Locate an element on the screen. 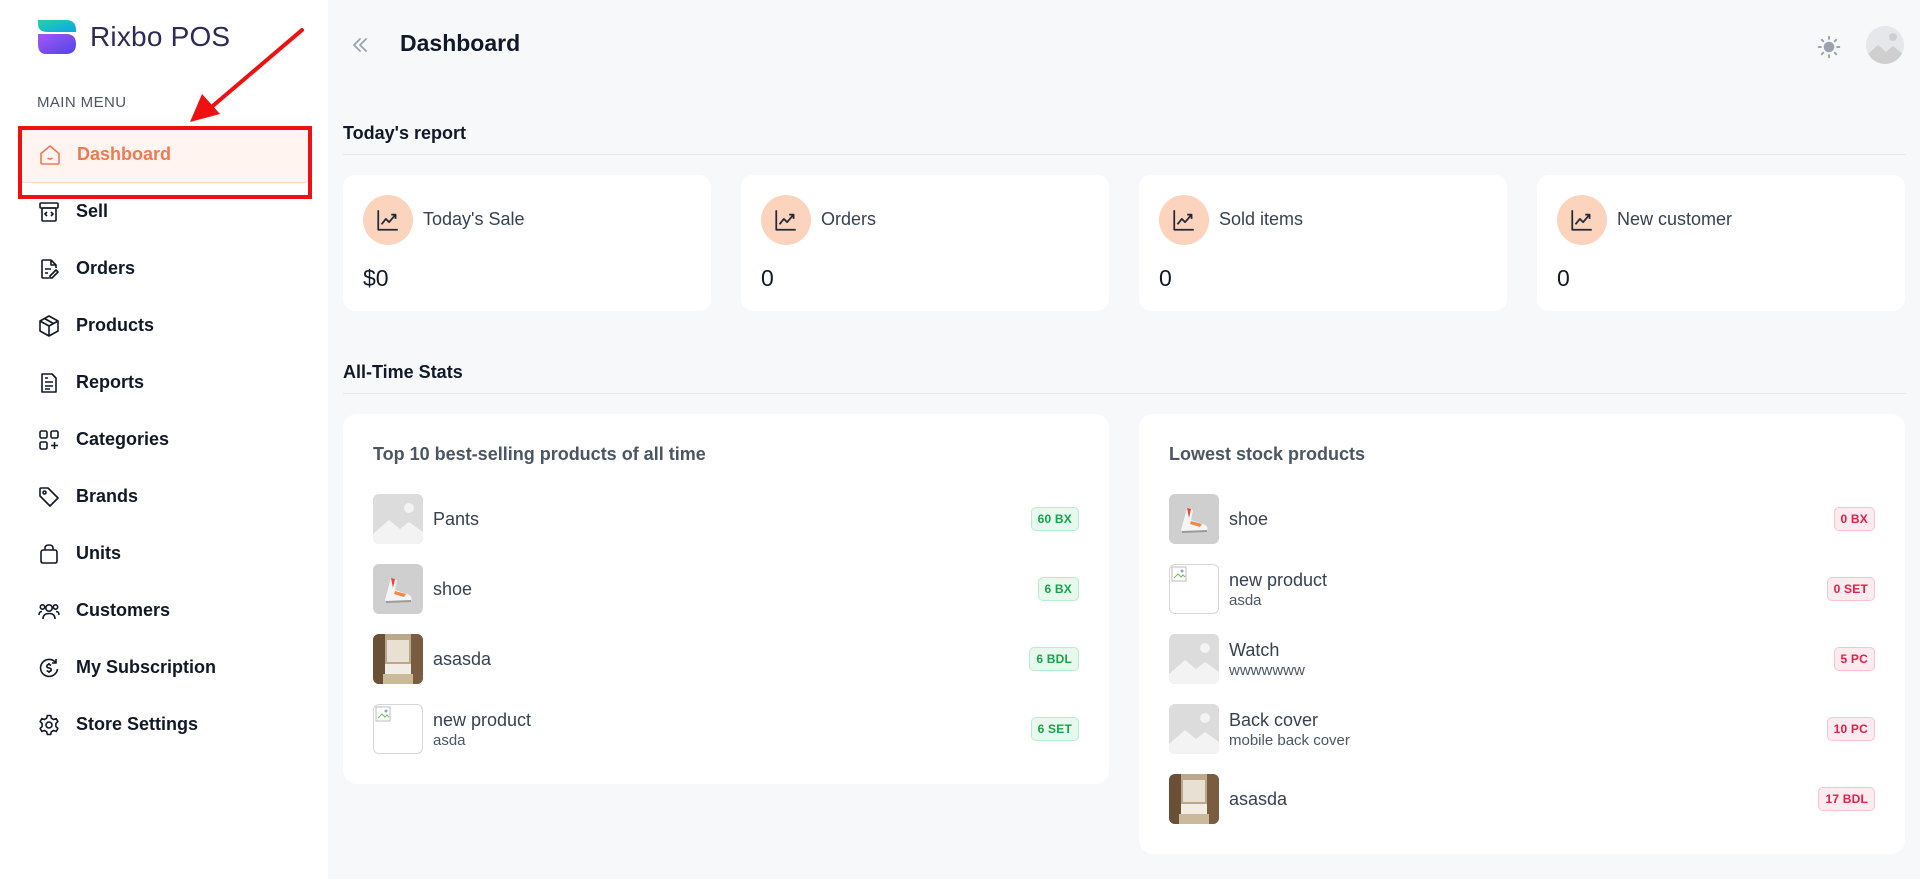  all-time-stats-title: All-Time Stats is located at coordinates (403, 372).